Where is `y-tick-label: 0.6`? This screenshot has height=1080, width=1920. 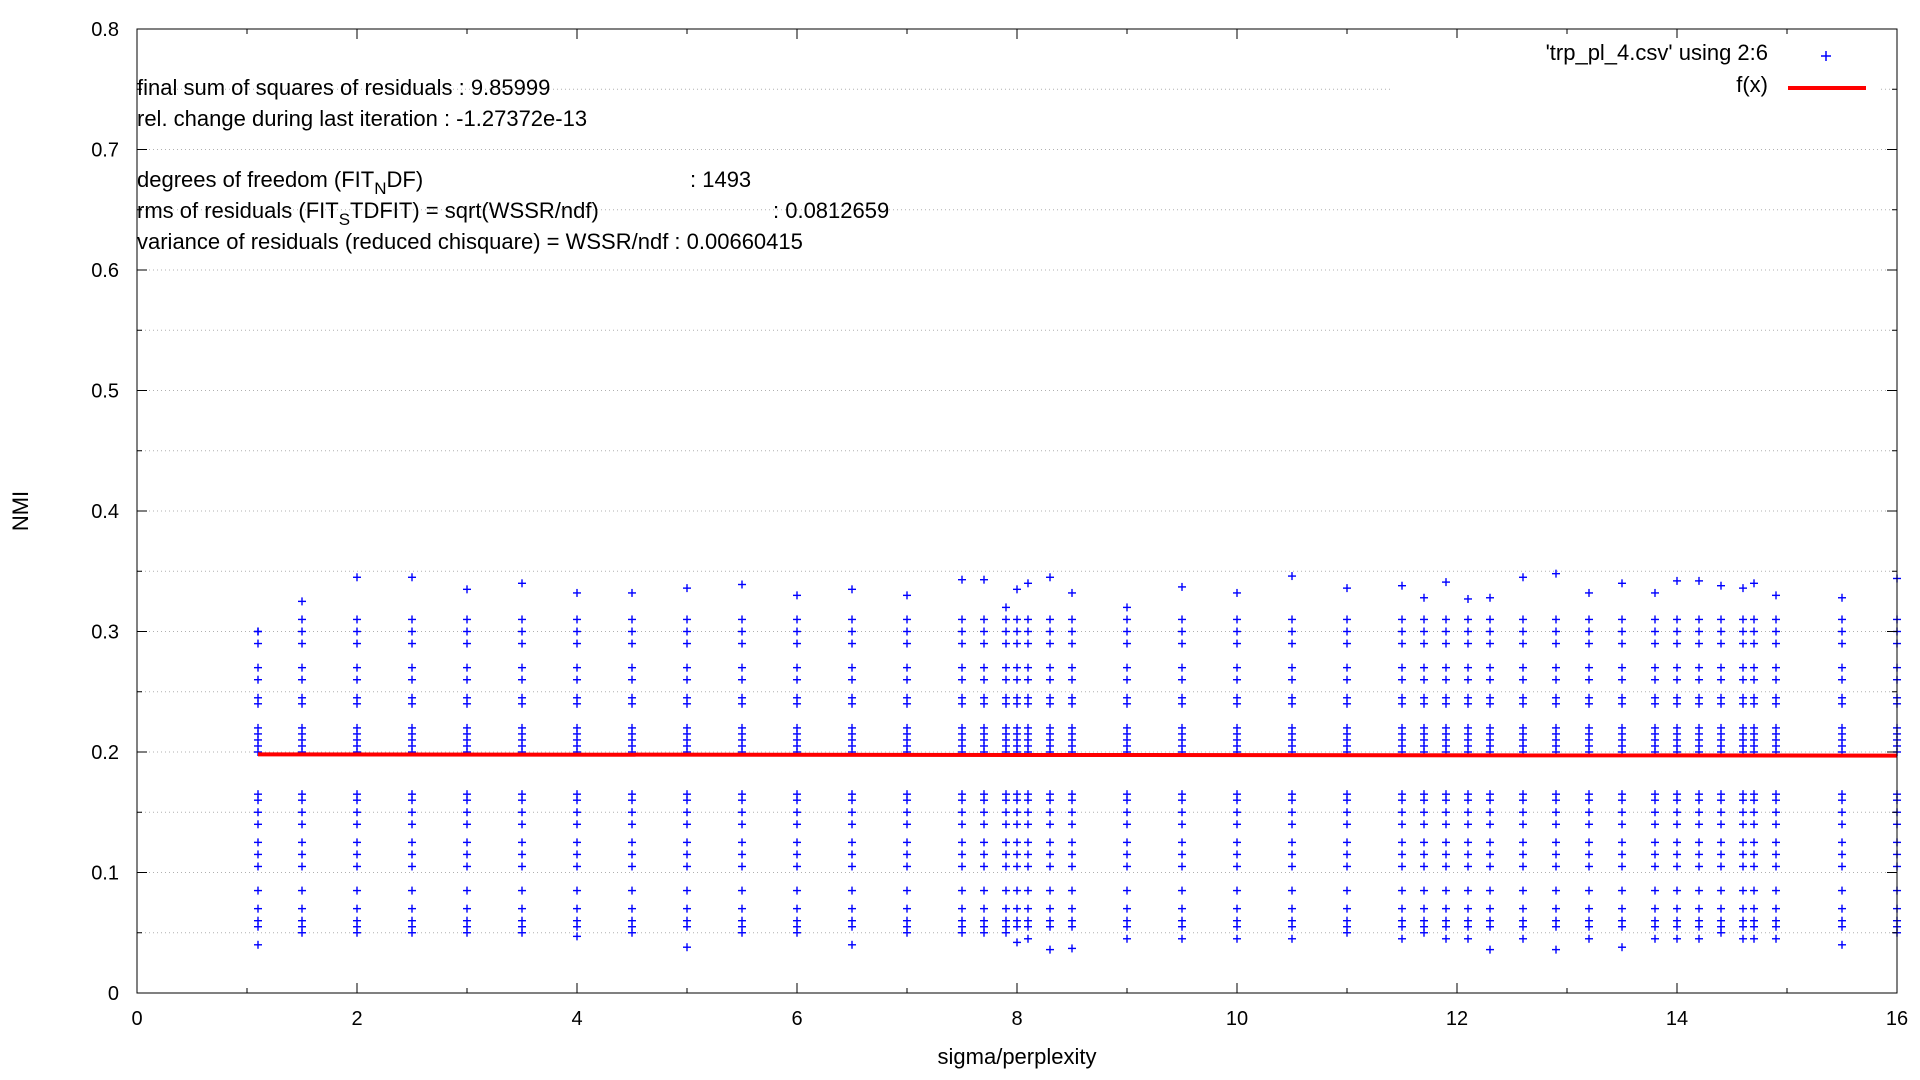 y-tick-label: 0.6 is located at coordinates (105, 271).